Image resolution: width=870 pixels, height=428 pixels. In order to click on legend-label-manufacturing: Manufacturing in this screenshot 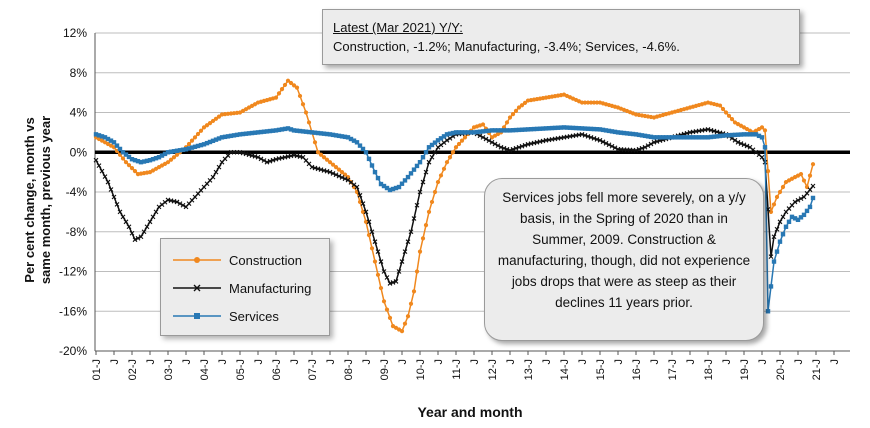, I will do `click(270, 288)`.